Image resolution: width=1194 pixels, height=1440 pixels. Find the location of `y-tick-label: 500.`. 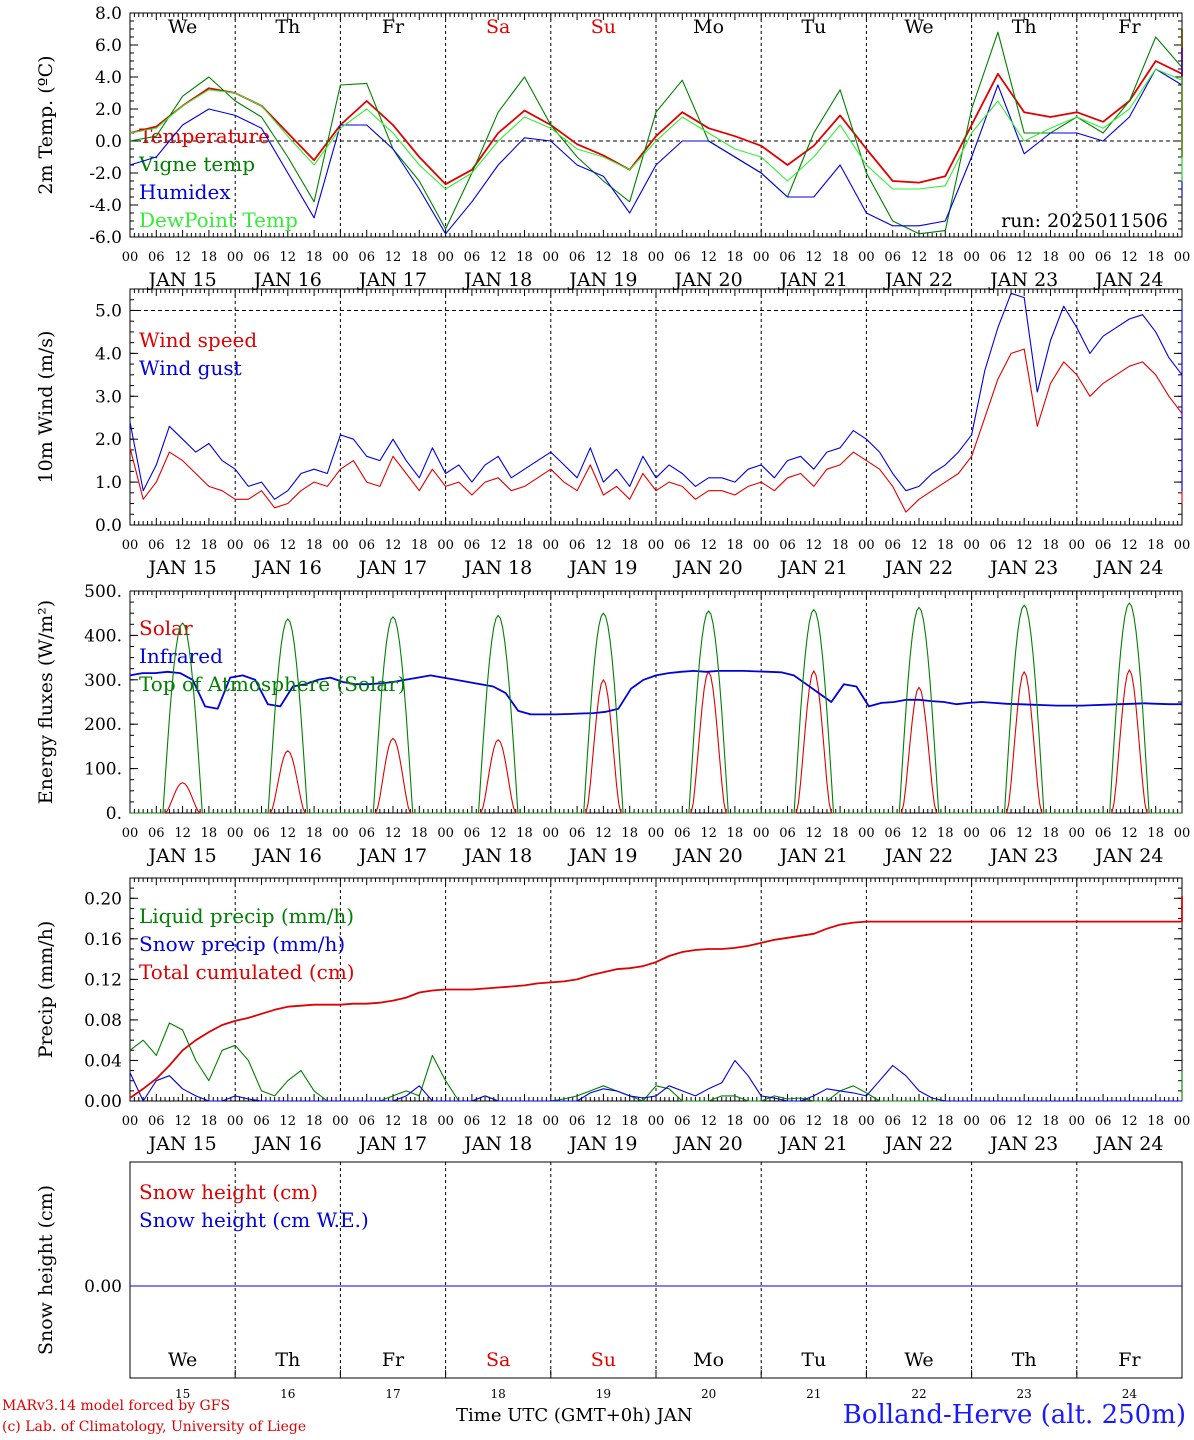

y-tick-label: 500. is located at coordinates (103, 592).